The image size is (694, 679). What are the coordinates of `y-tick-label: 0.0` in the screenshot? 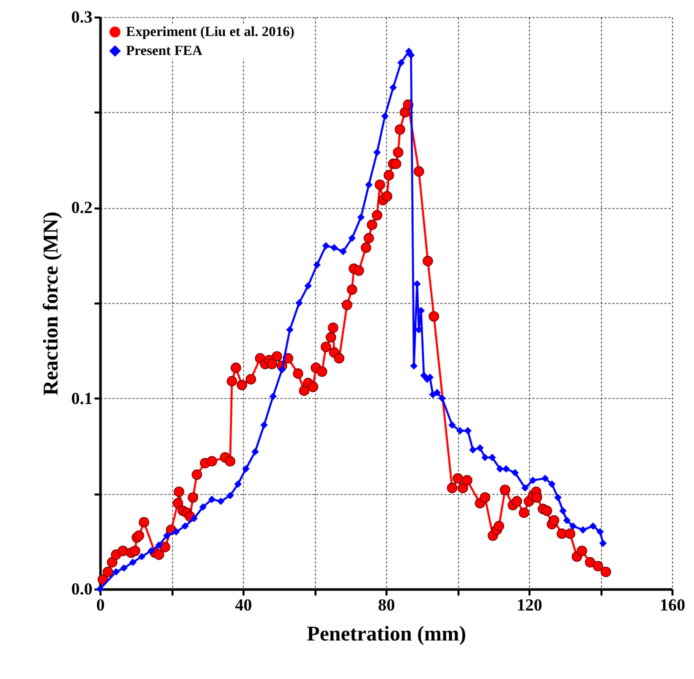 It's located at (81, 589).